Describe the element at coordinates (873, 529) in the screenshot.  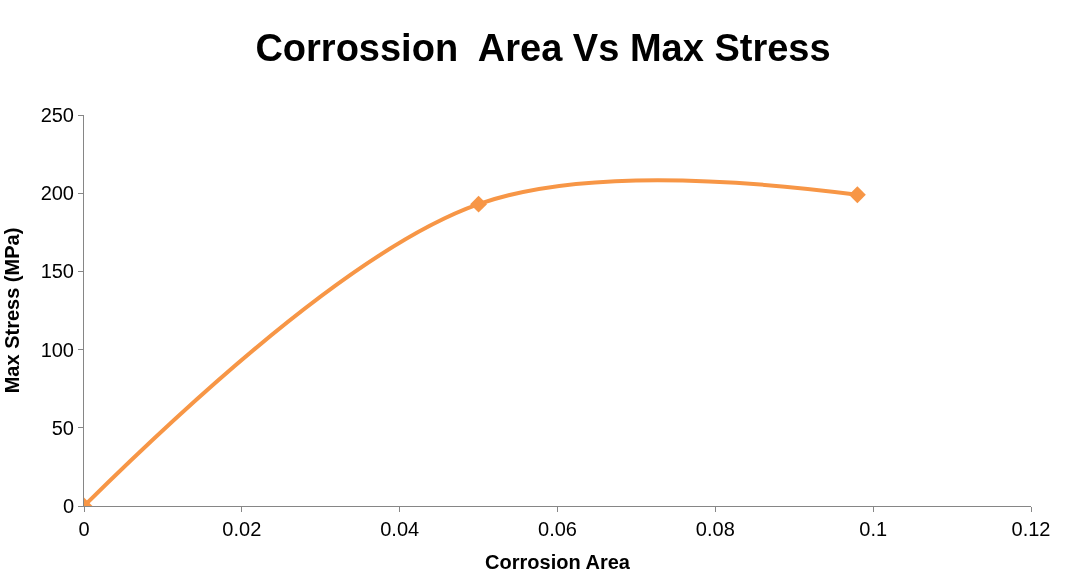
I see `x-tick-label: 0.1` at that location.